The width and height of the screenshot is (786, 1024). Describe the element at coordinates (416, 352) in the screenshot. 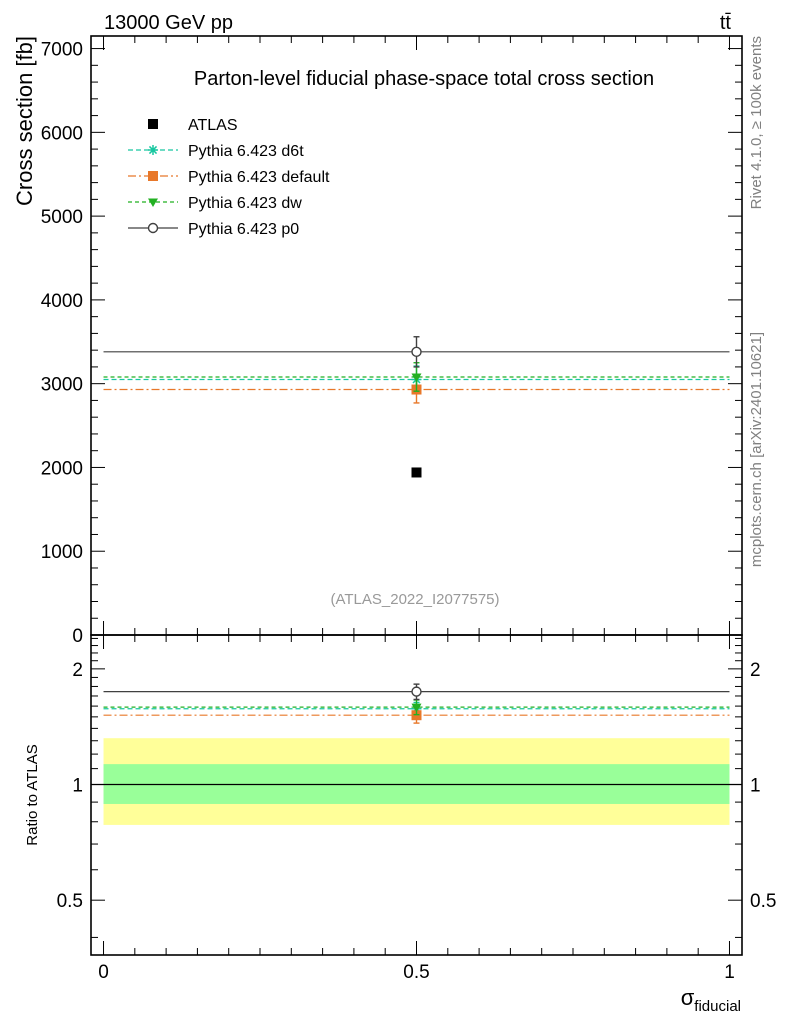

I see `series-4-point` at that location.